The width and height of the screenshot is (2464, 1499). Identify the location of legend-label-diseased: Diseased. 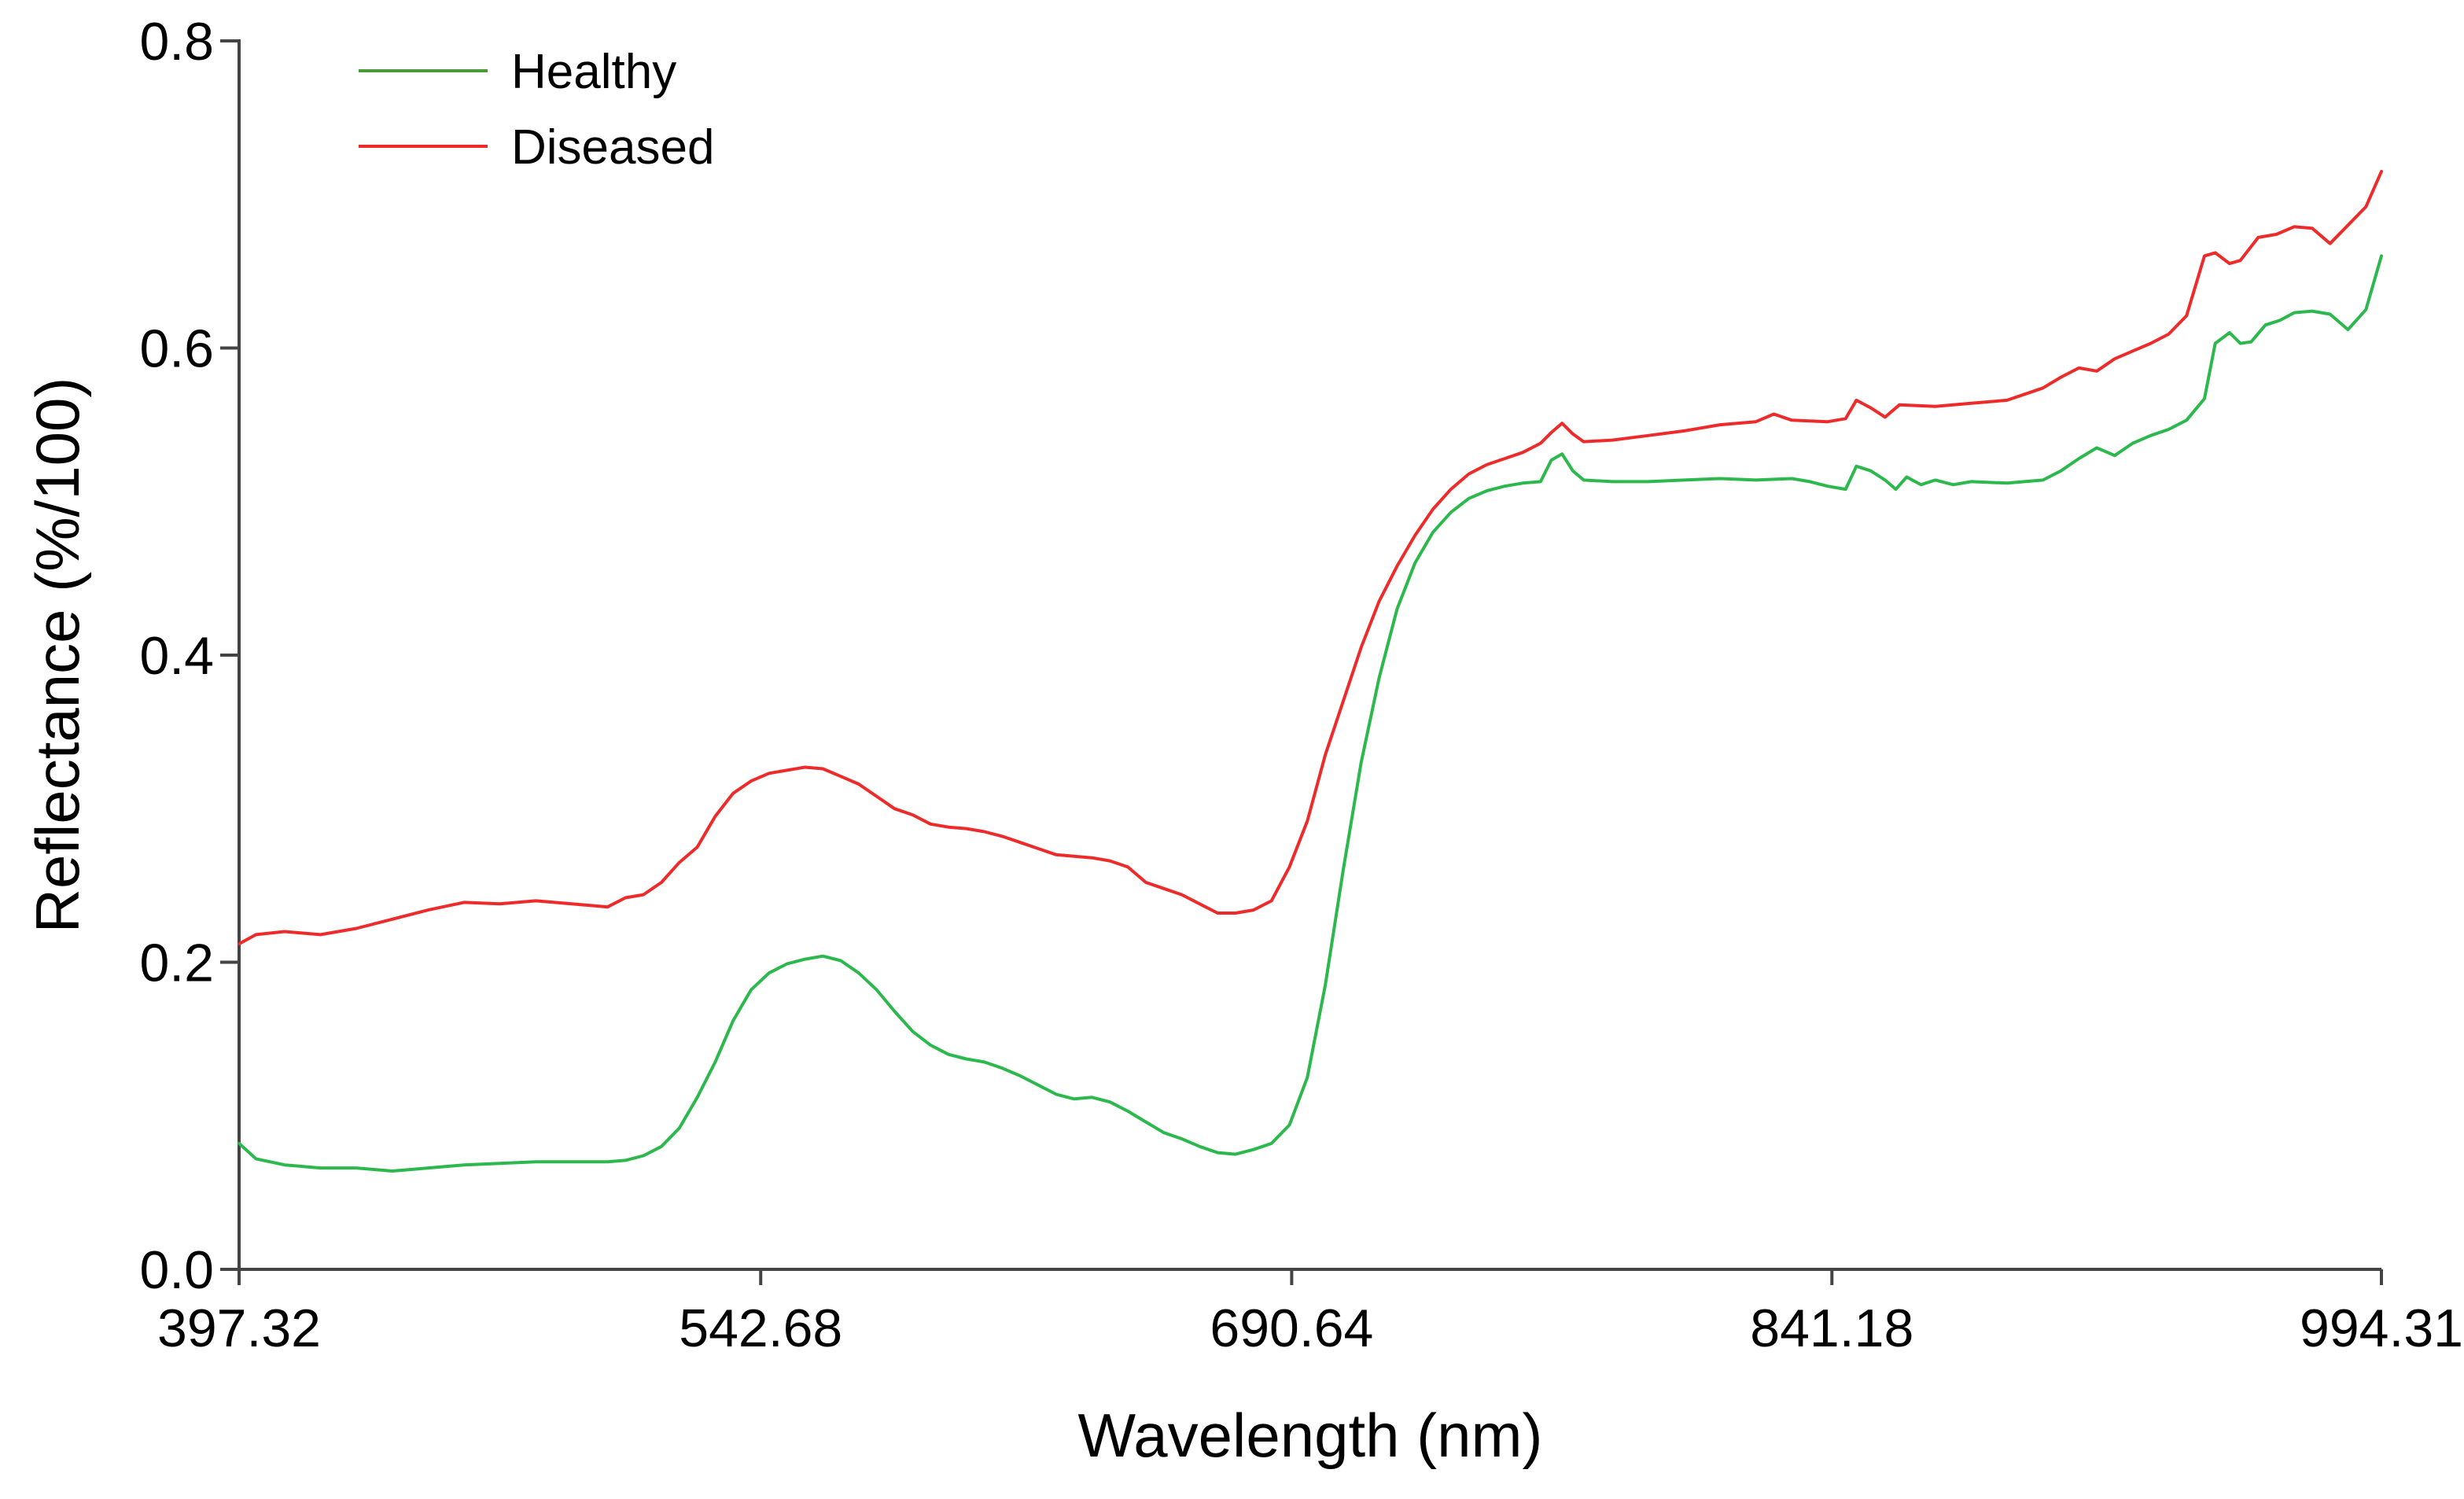
(612, 147).